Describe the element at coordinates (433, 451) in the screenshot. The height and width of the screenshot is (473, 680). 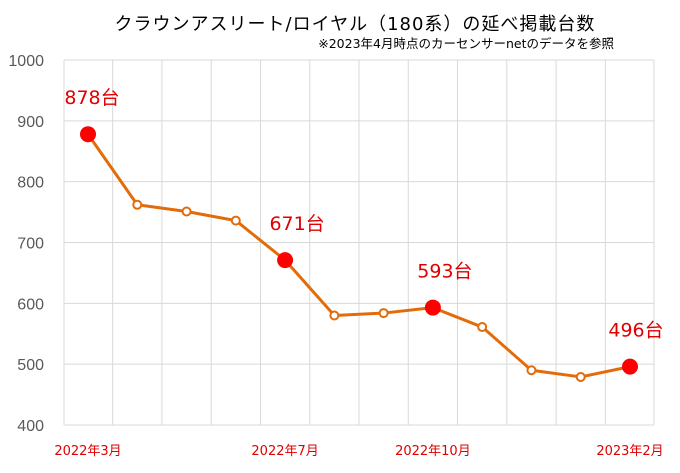
I see `x-tick-label: 2022年10月` at that location.